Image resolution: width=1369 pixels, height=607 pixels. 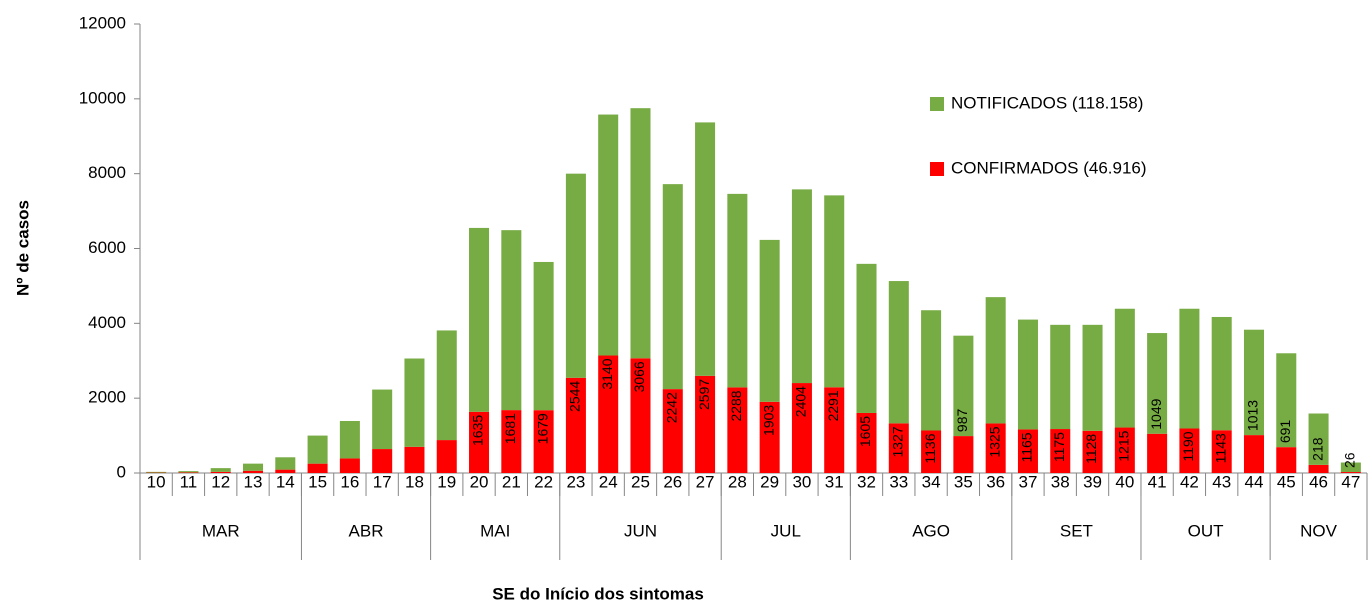 I want to click on y-tick-label: 12000, so click(x=102, y=22).